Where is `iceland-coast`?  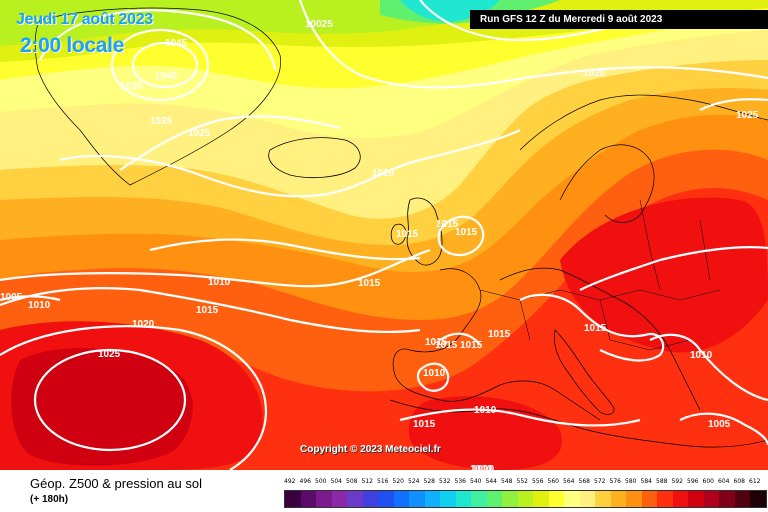
iceland-coast is located at coordinates (314, 158).